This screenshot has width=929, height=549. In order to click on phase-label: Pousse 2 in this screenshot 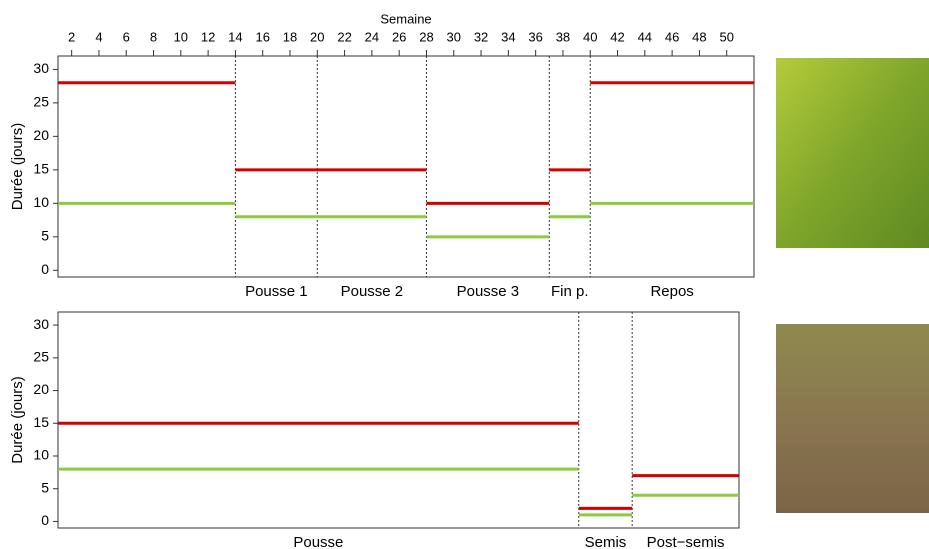, I will do `click(372, 291)`.